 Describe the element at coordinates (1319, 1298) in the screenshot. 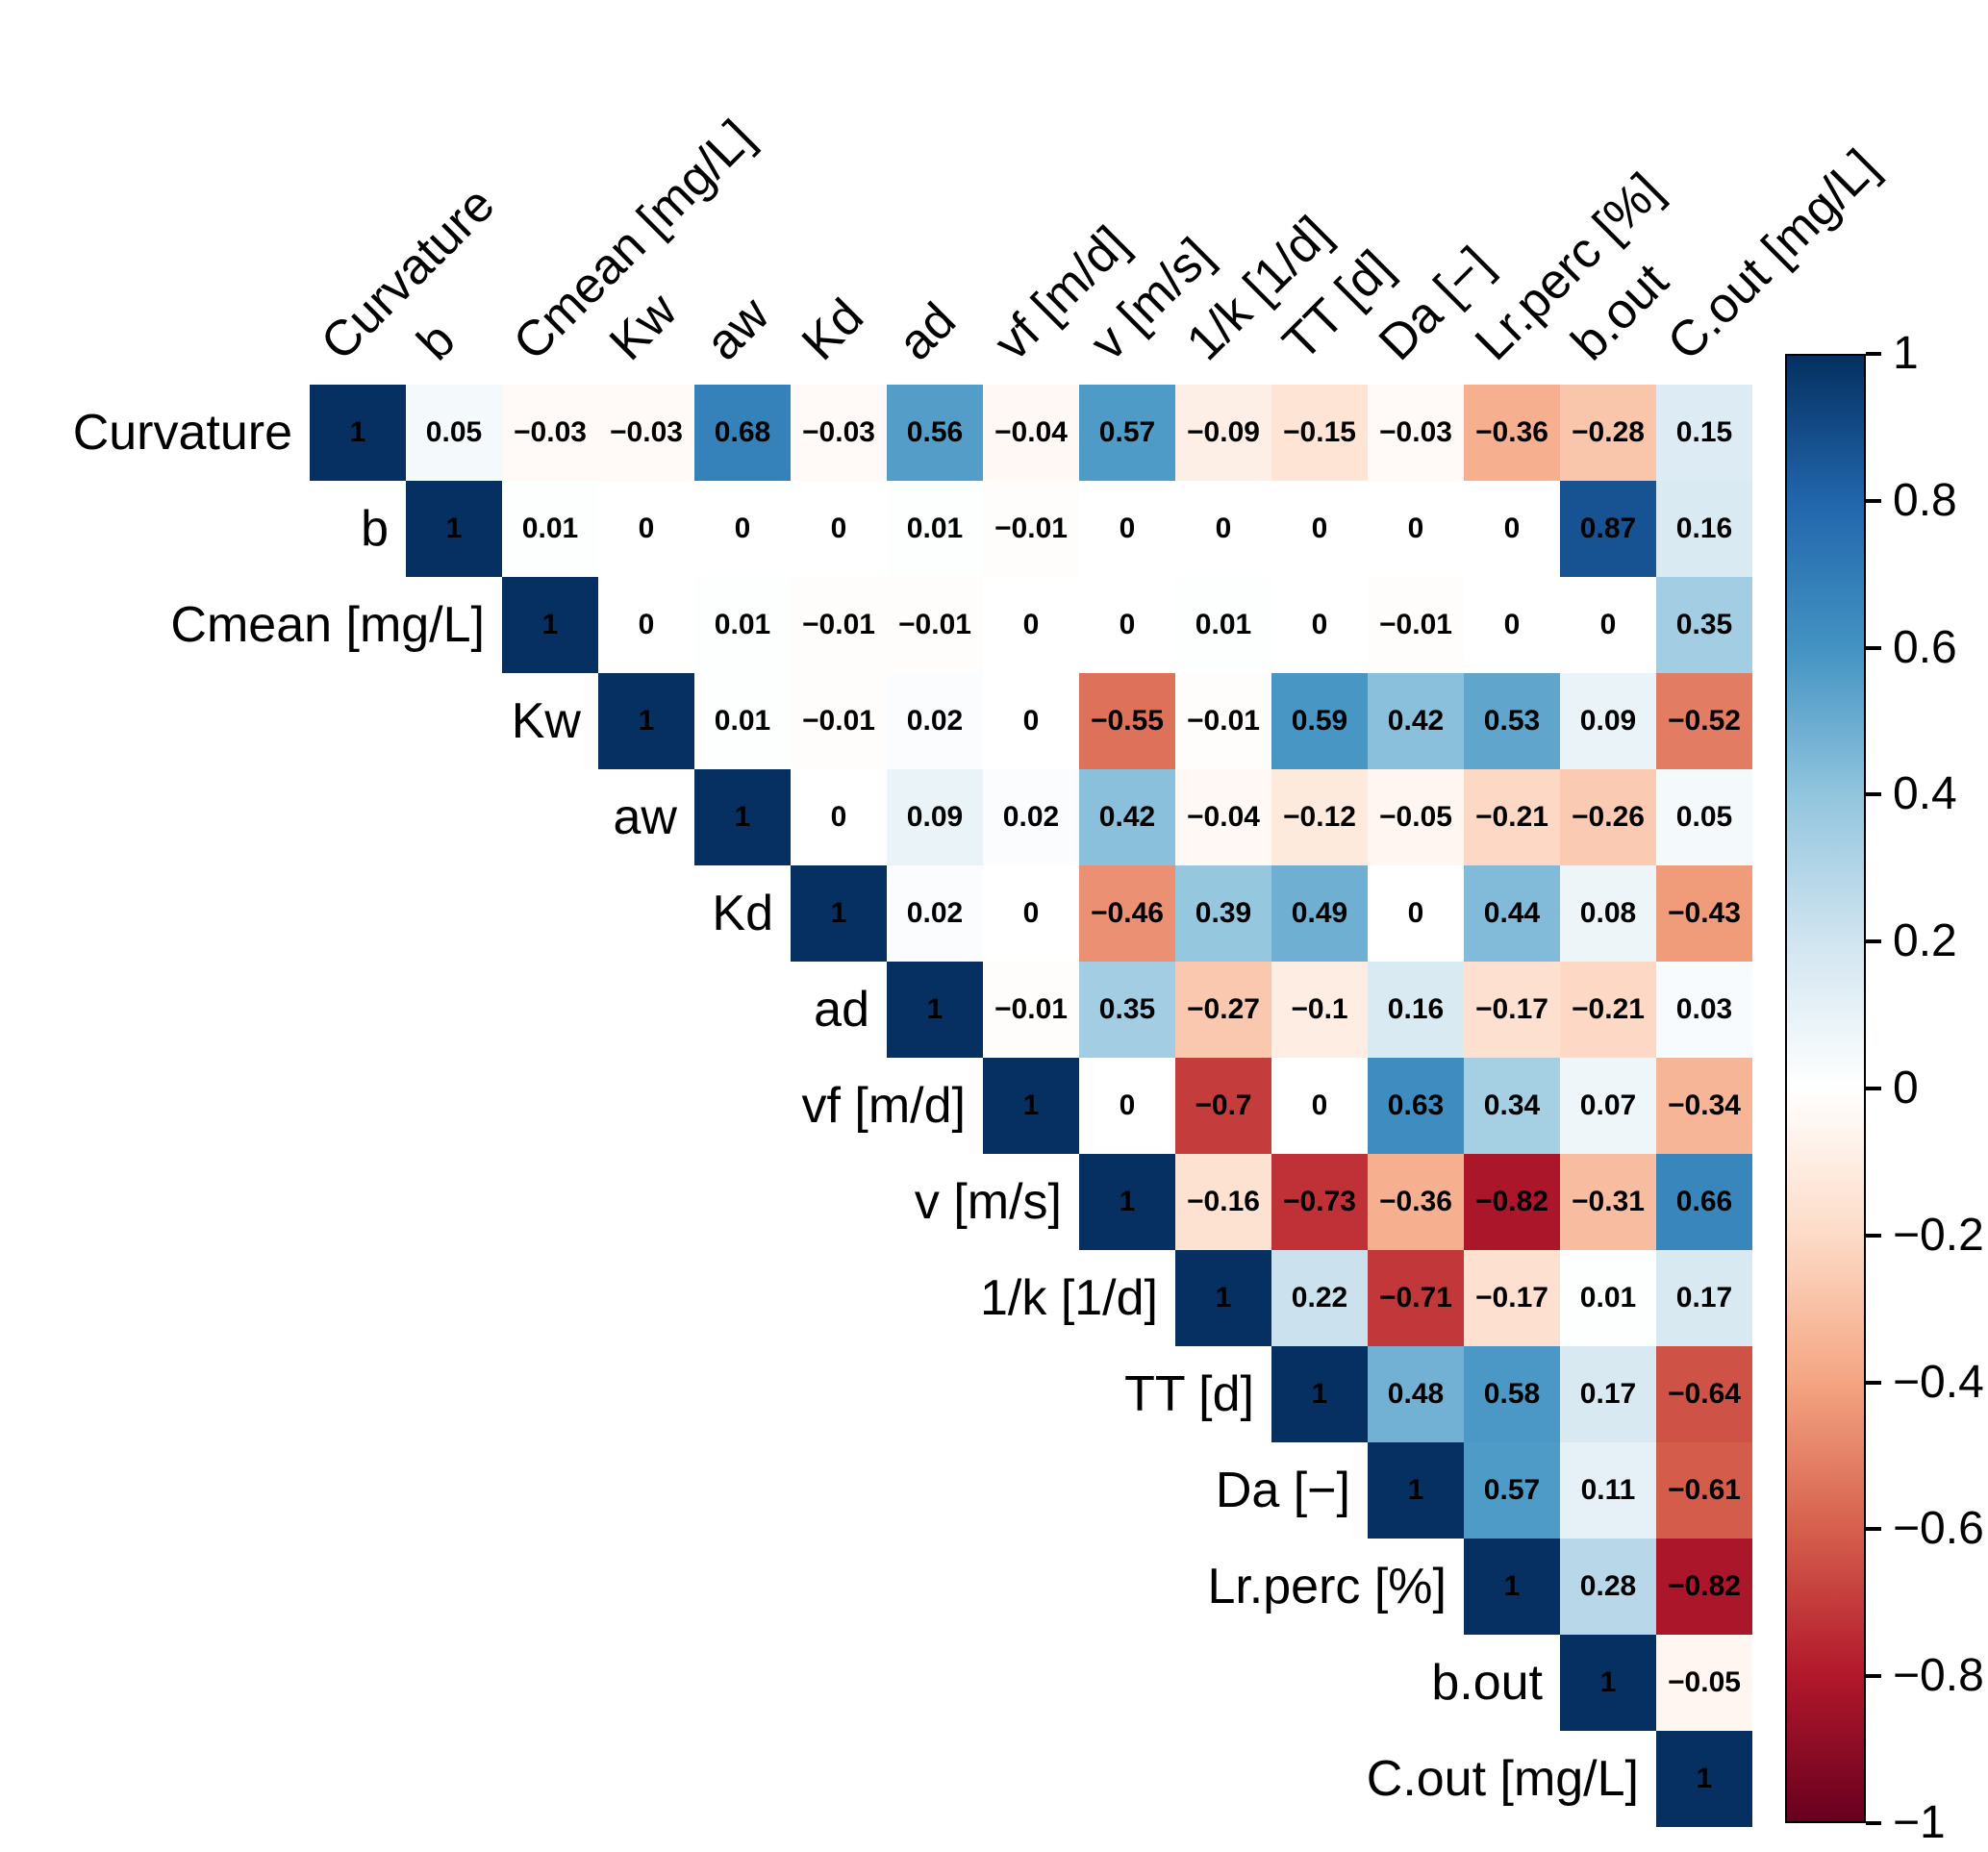

I see `matrix-cell: 0.22` at that location.